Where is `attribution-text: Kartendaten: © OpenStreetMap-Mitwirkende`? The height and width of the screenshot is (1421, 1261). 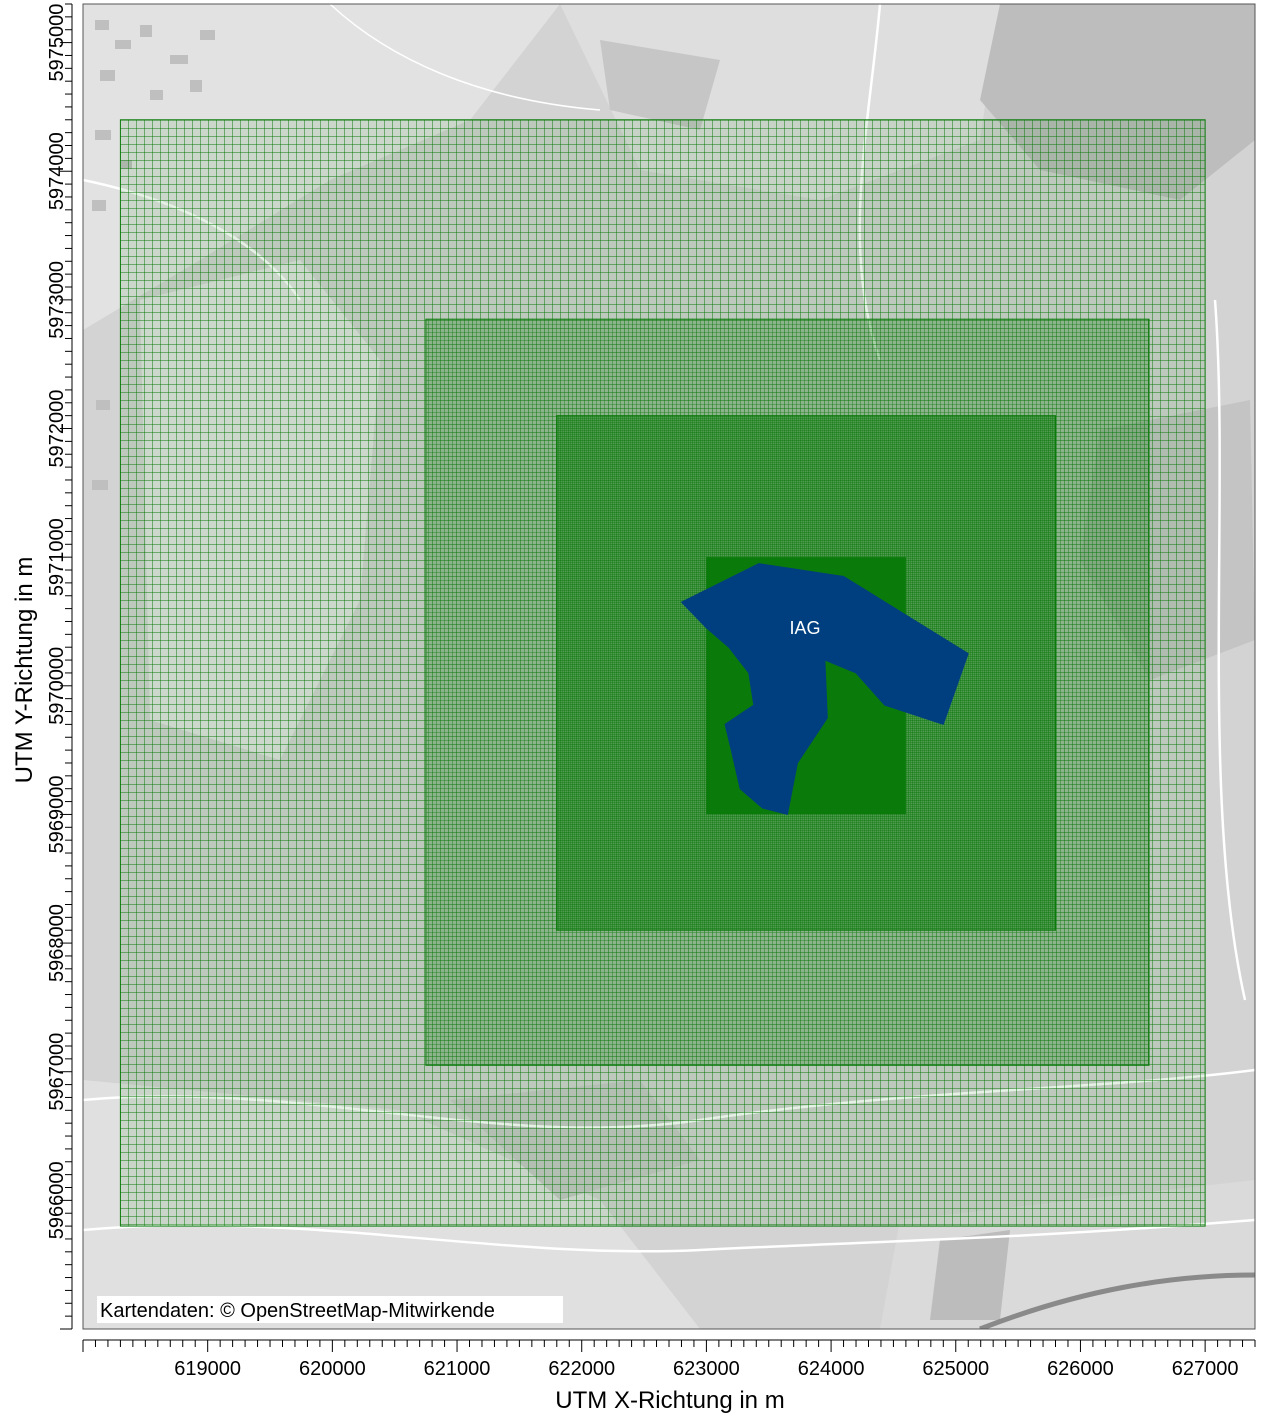 attribution-text: Kartendaten: © OpenStreetMap-Mitwirkende is located at coordinates (297, 1311).